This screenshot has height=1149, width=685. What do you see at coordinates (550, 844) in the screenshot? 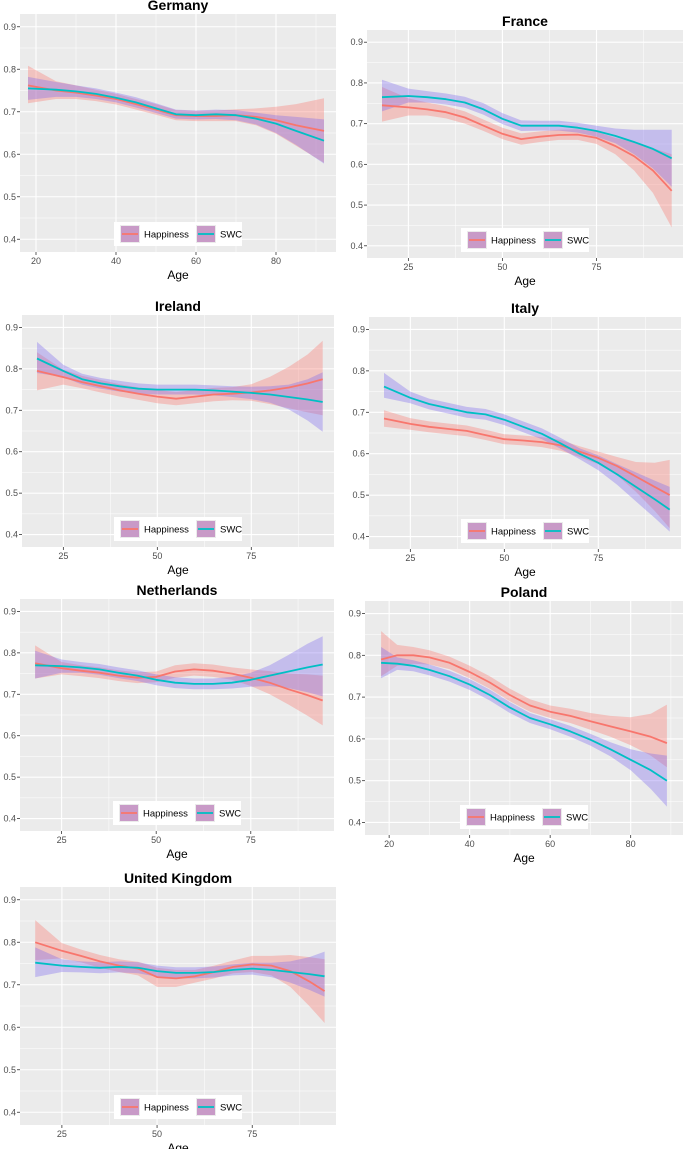
I see `x-tick-label: 60` at bounding box center [550, 844].